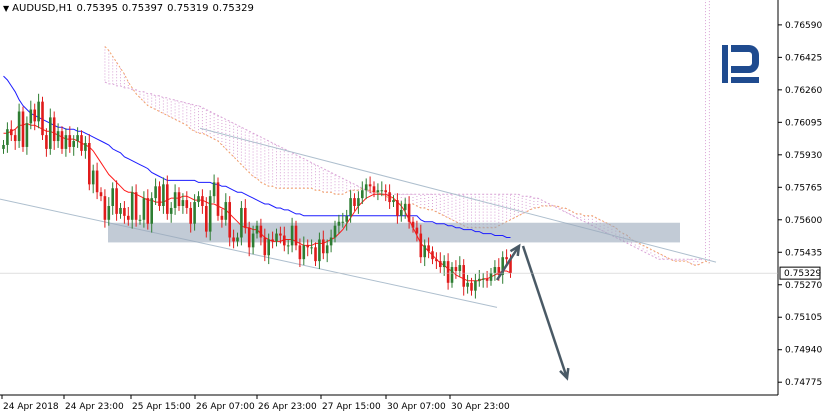  Describe the element at coordinates (416, 407) in the screenshot. I see `time-tick-label: 30 Apr 07:00` at that location.